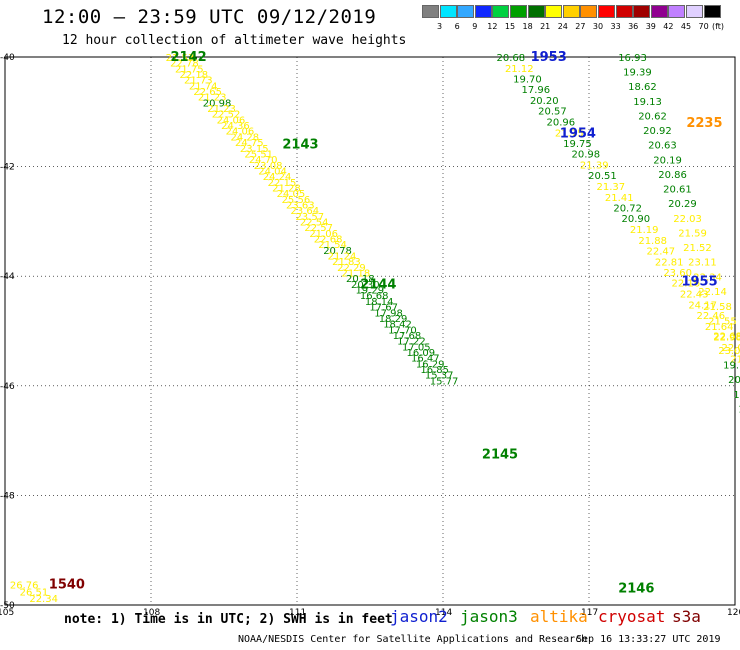 The image size is (740, 650). What do you see at coordinates (378, 284) in the screenshot?
I see `time-label: 2144` at bounding box center [378, 284].